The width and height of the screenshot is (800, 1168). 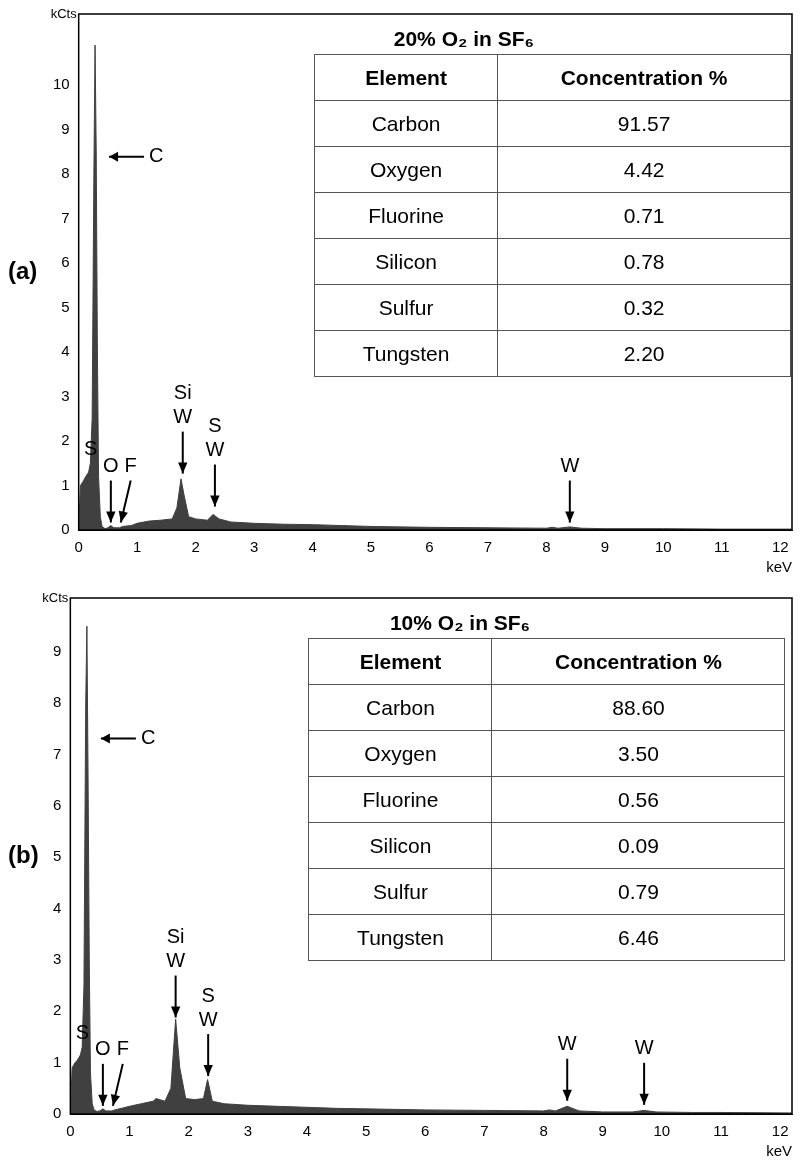 I want to click on annotation: 88.60, so click(x=638, y=707).